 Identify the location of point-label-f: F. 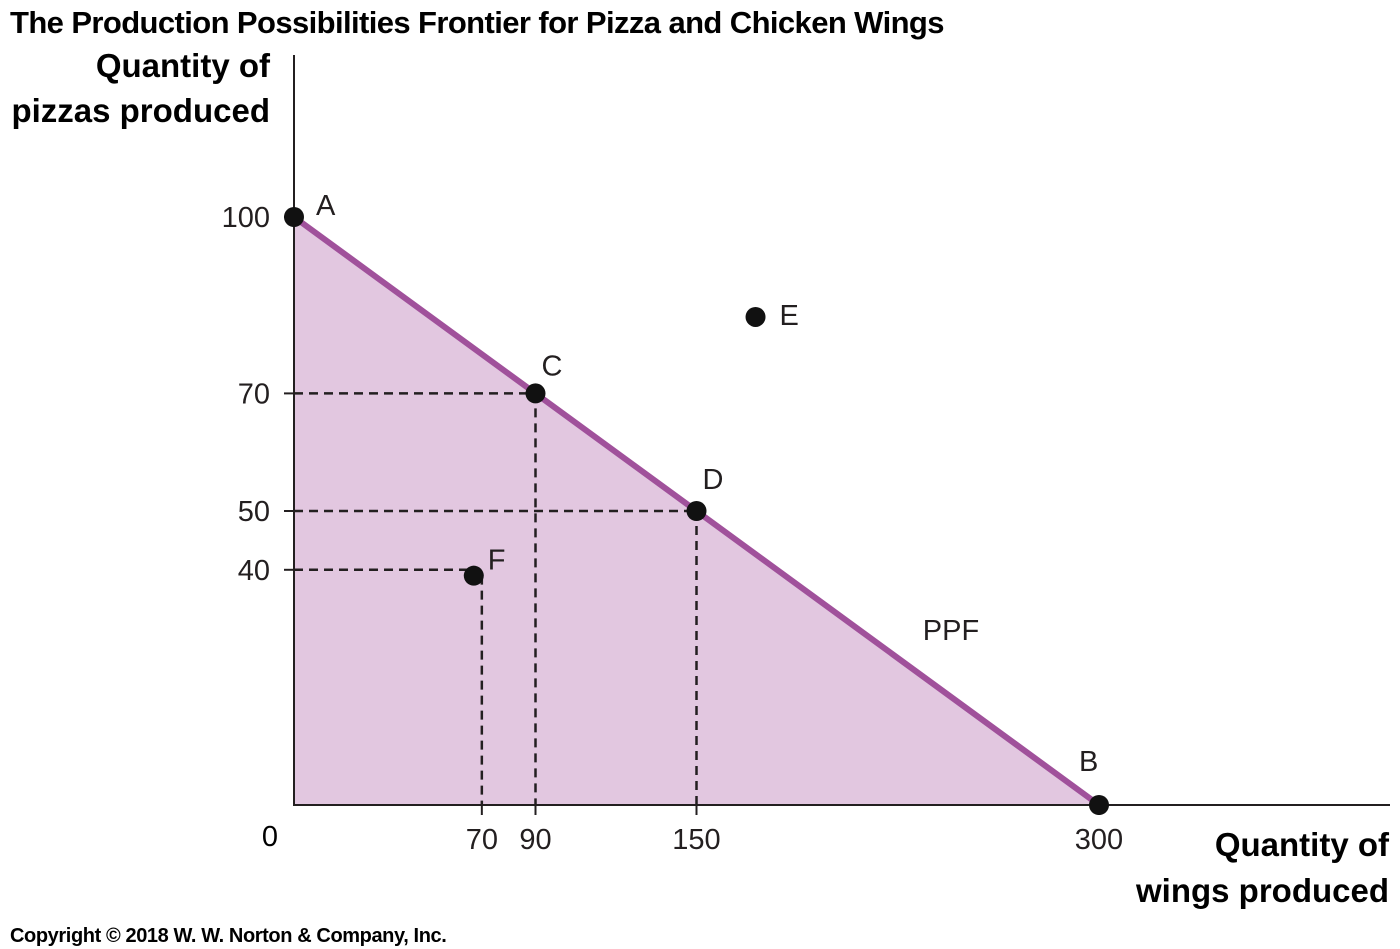
(497, 561).